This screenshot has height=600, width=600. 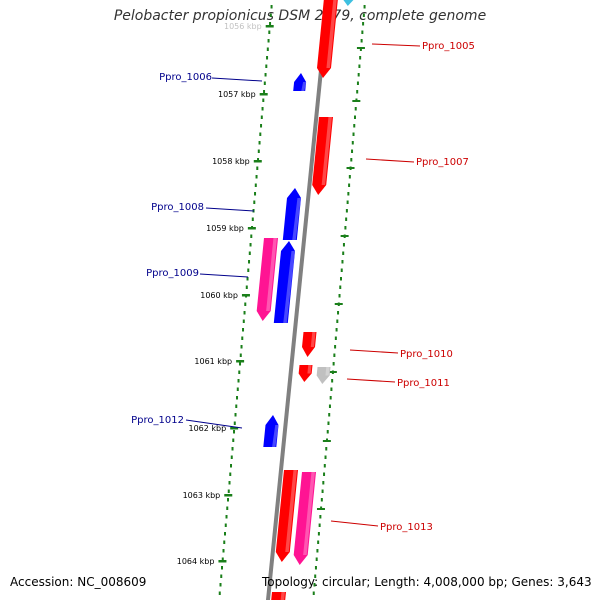 What do you see at coordinates (406, 527) in the screenshot?
I see `gene-label-ppro-1013: Ppro_1013` at bounding box center [406, 527].